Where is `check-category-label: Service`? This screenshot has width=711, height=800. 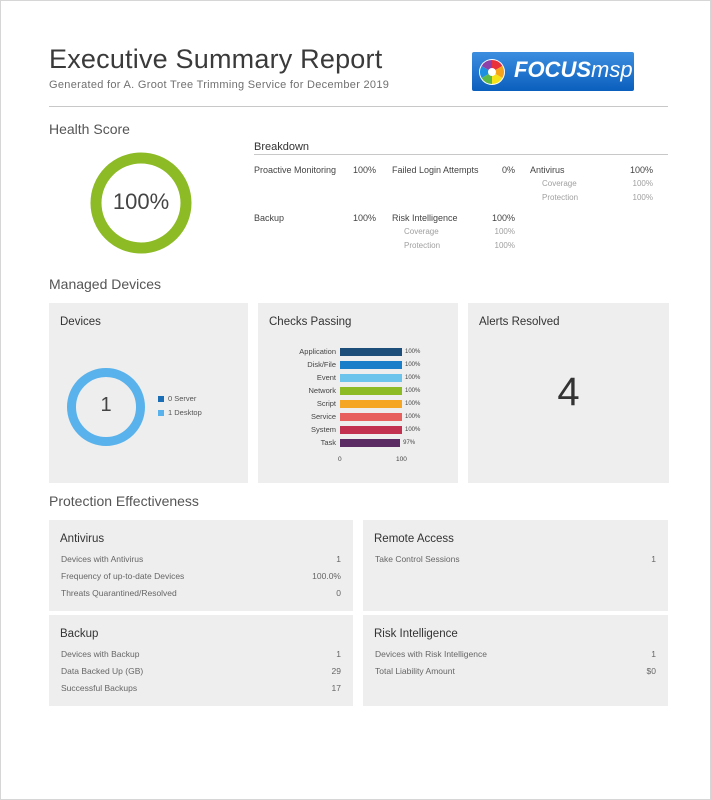 check-category-label: Service is located at coordinates (323, 416).